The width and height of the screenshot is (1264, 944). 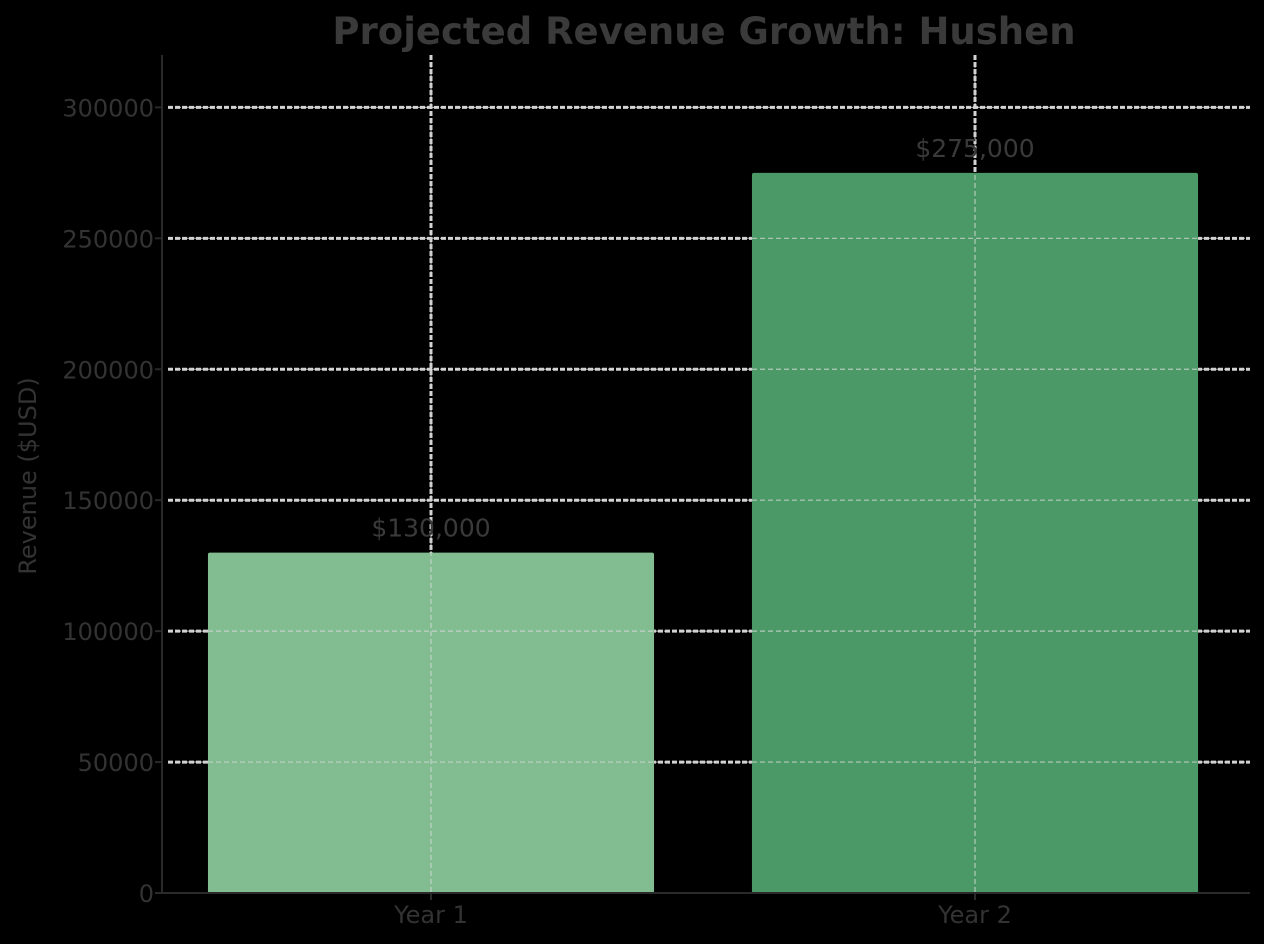 What do you see at coordinates (430, 915) in the screenshot?
I see `x-tick-label: Year 1` at bounding box center [430, 915].